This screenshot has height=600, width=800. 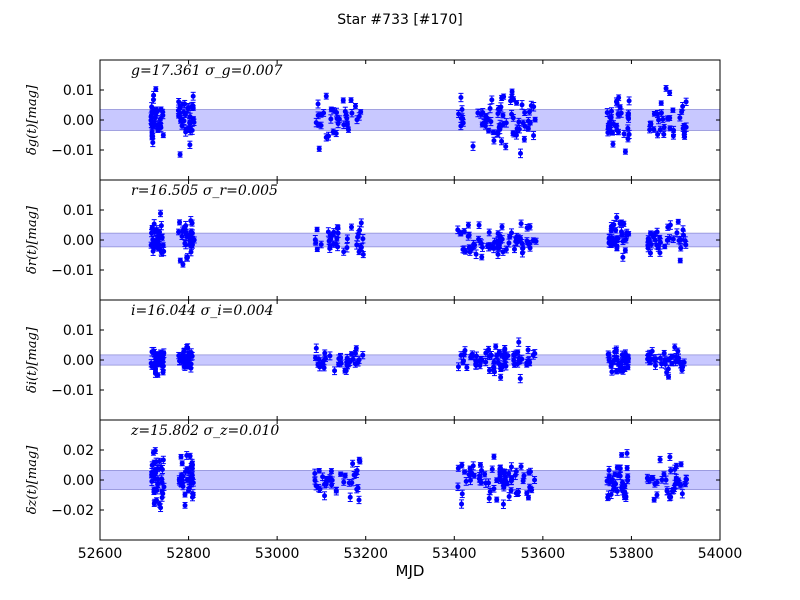 I want to click on points-i, so click(x=417, y=360).